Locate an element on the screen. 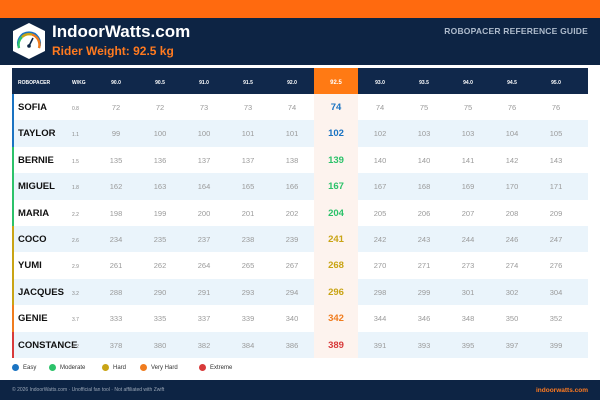  watts-cell: 162 is located at coordinates (116, 187).